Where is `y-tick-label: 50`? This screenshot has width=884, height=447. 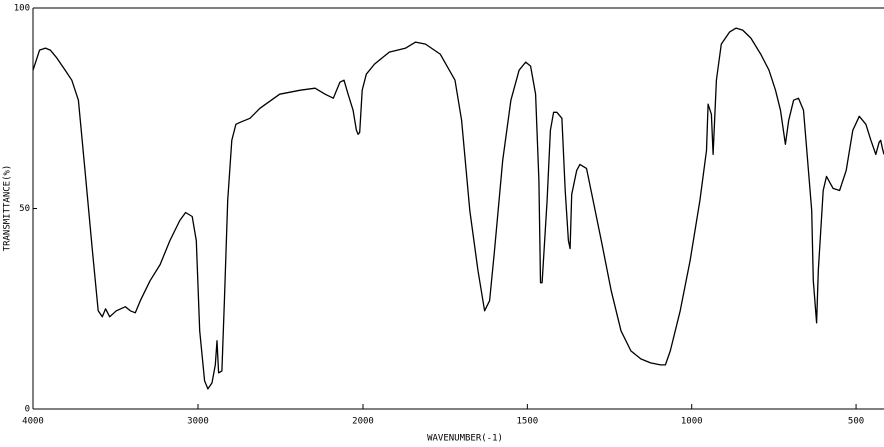
y-tick-label: 50 is located at coordinates (24, 209).